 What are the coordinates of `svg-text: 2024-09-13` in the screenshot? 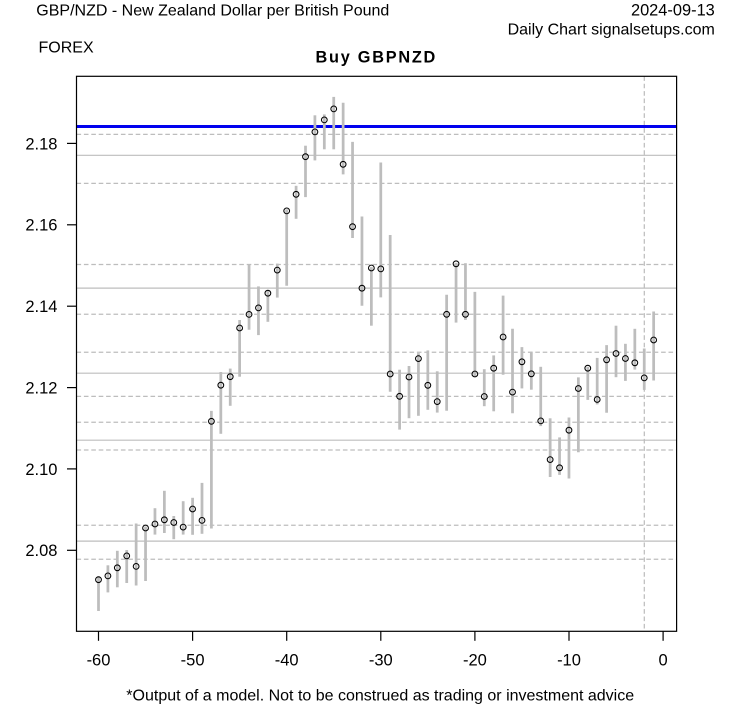 It's located at (673, 11).